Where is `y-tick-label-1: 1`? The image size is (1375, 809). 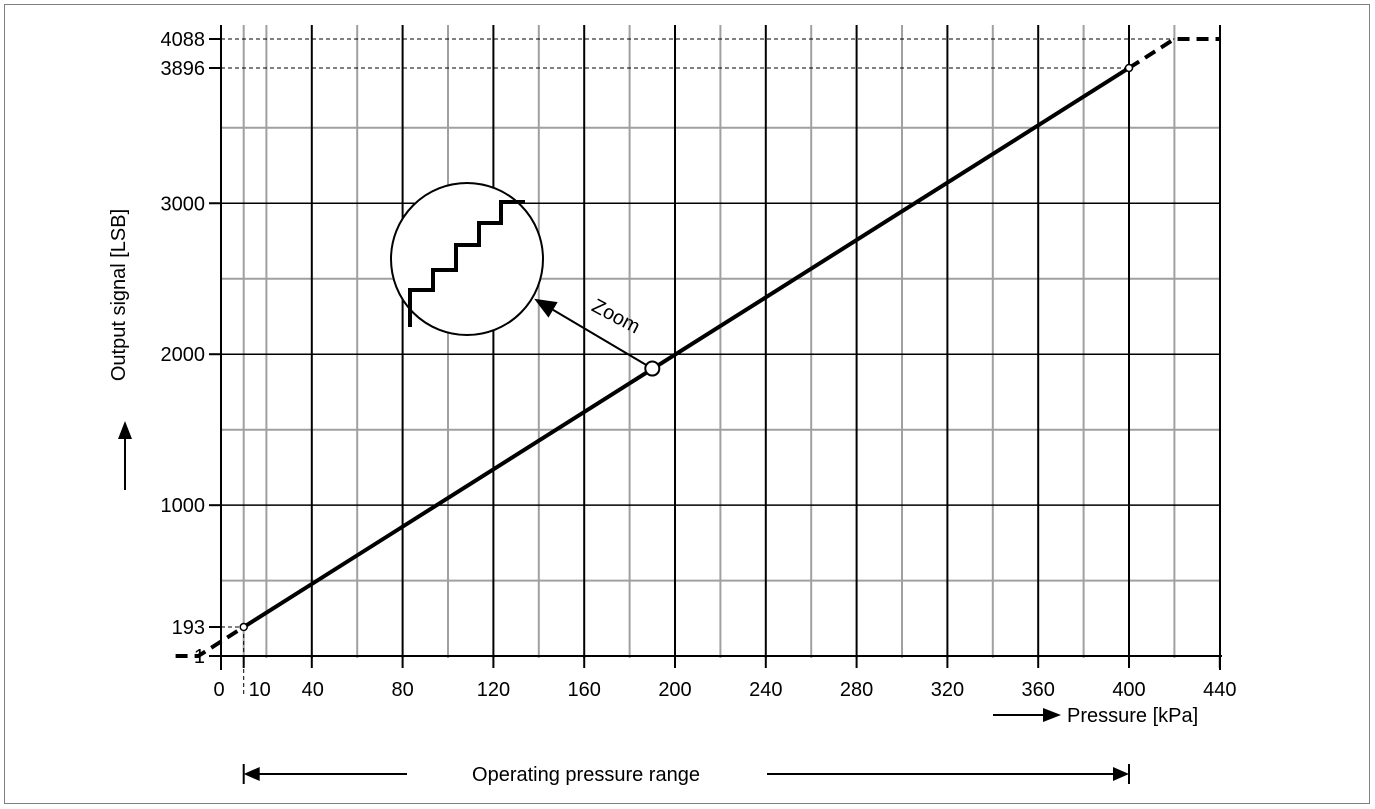 y-tick-label-1: 1 is located at coordinates (199, 657).